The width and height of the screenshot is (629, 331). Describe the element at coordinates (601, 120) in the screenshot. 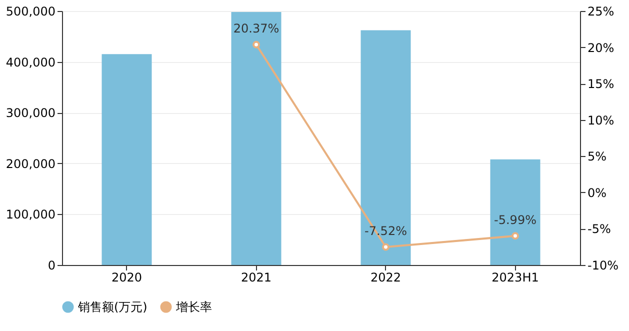

I see `y2-tick-label: 10%` at that location.